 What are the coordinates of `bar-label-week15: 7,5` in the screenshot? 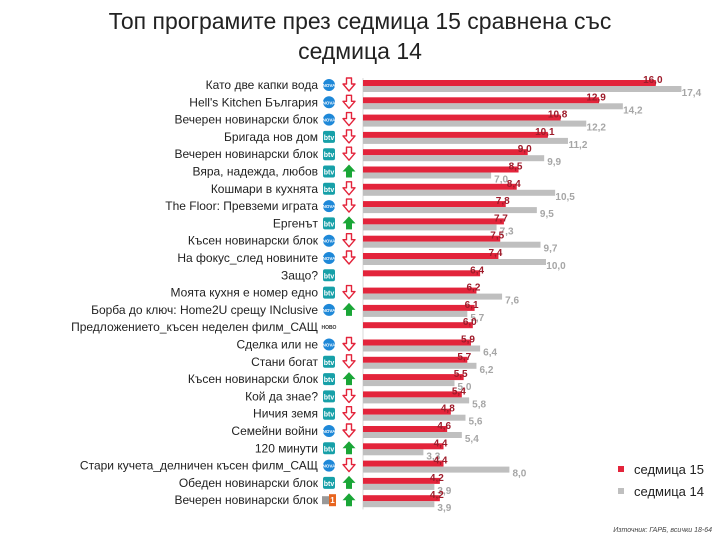 It's located at (497, 236).